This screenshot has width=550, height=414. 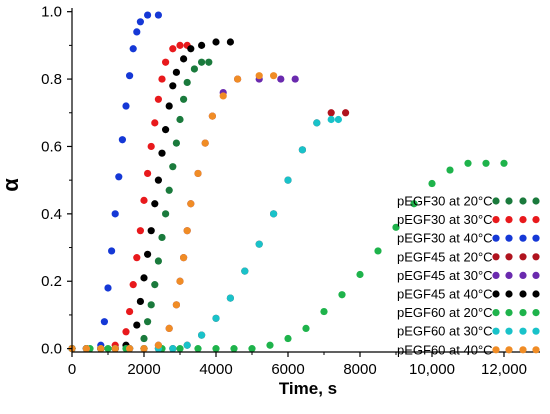 What do you see at coordinates (72, 369) in the screenshot?
I see `x-tick-label: 0` at bounding box center [72, 369].